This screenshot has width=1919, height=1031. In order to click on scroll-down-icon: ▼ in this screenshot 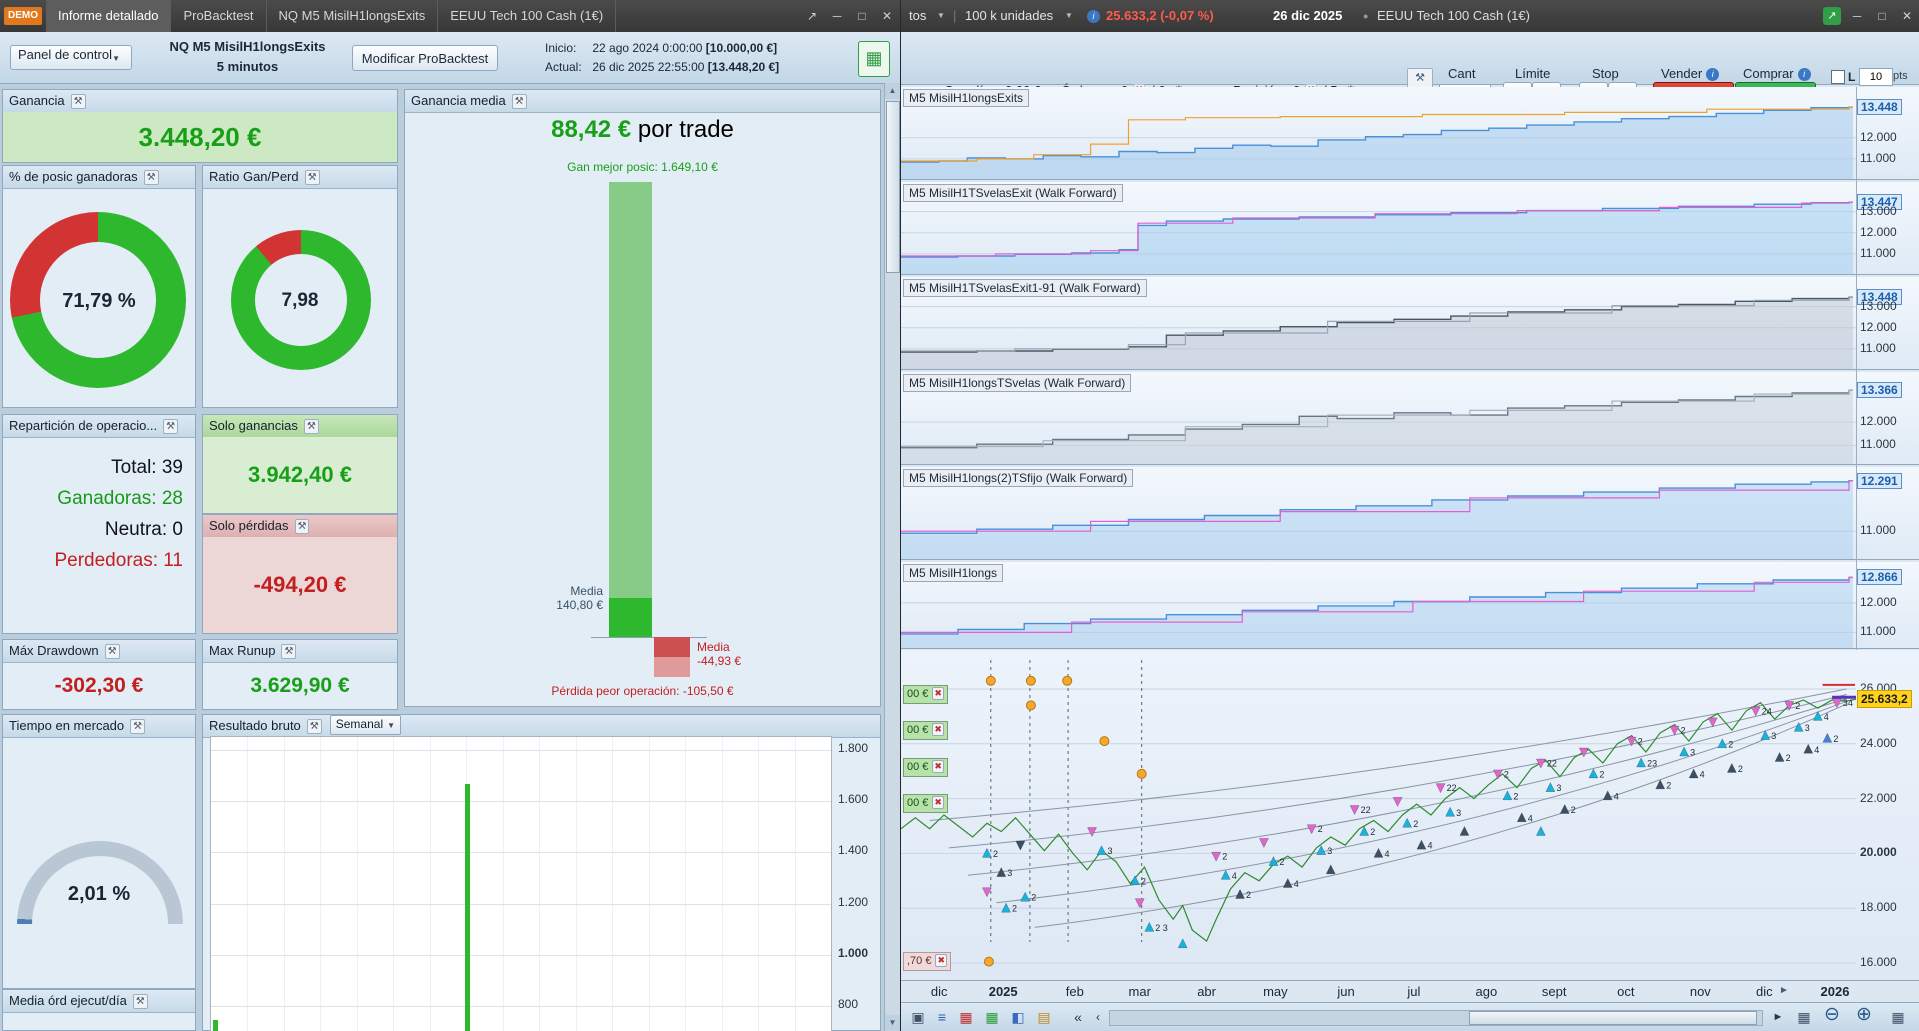, I will do `click(892, 1023)`.